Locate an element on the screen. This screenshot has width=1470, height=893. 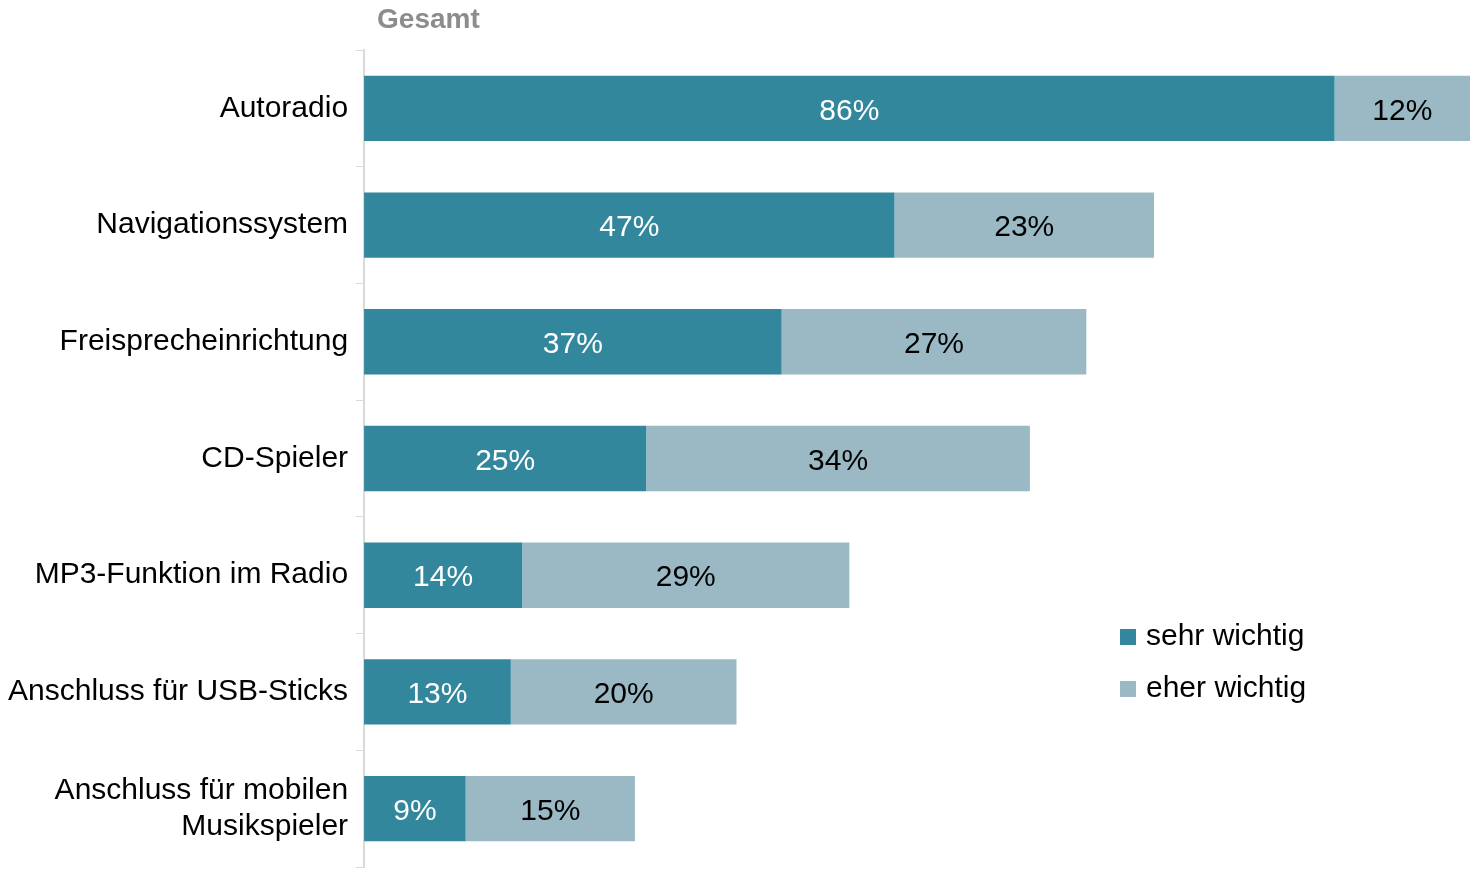
data-label: 12% is located at coordinates (1402, 109).